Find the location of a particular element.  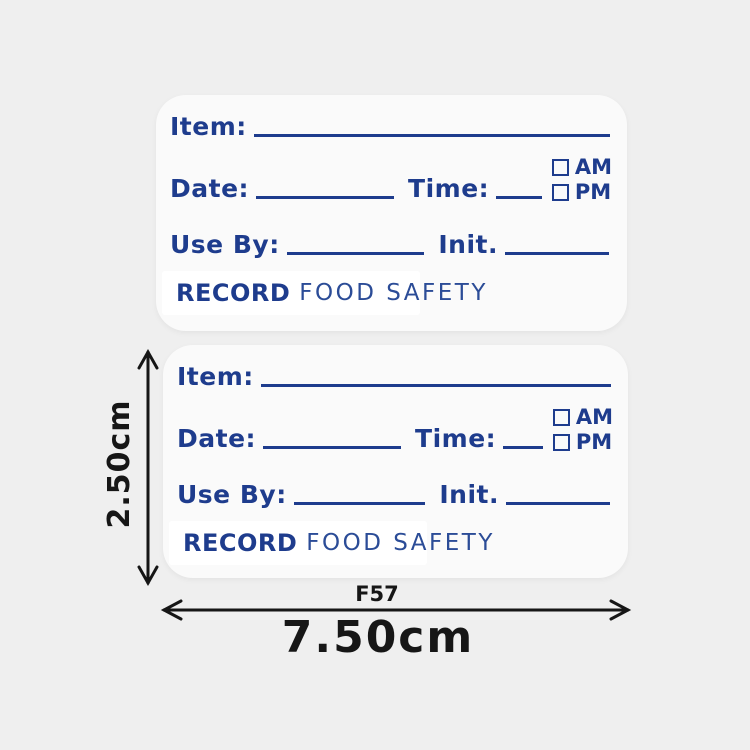

width-arrow is located at coordinates (396, 610).